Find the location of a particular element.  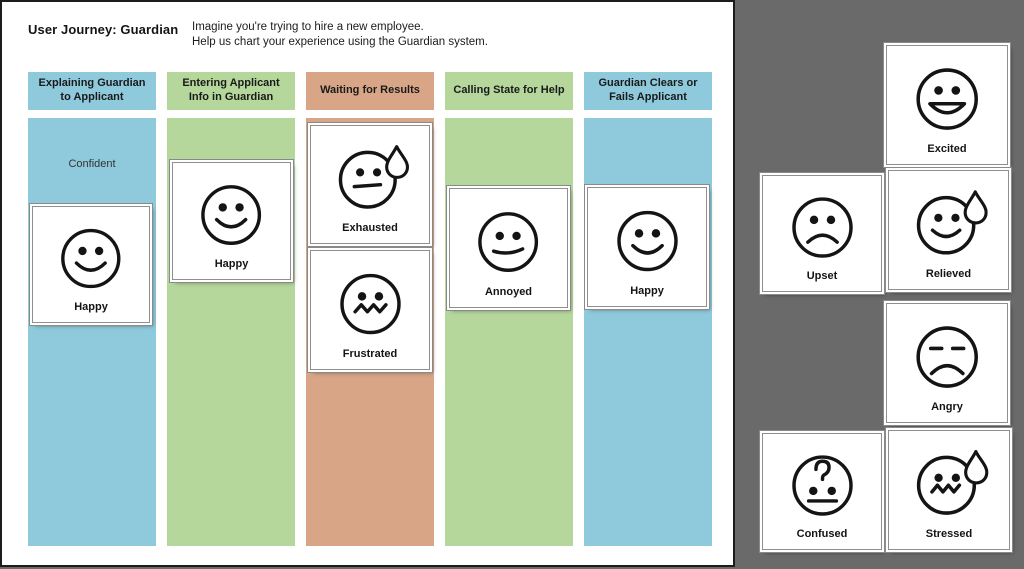

column-band-explaining-guardian is located at coordinates (92, 332).